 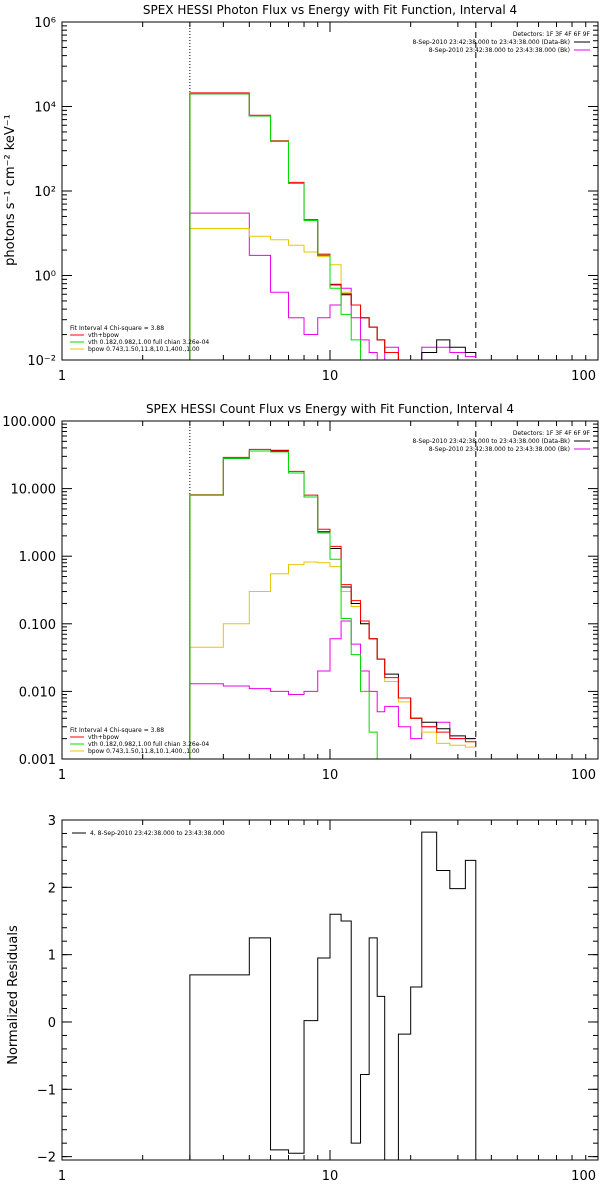 What do you see at coordinates (45, 277) in the screenshot?
I see `y-tick-label: 10⁰` at bounding box center [45, 277].